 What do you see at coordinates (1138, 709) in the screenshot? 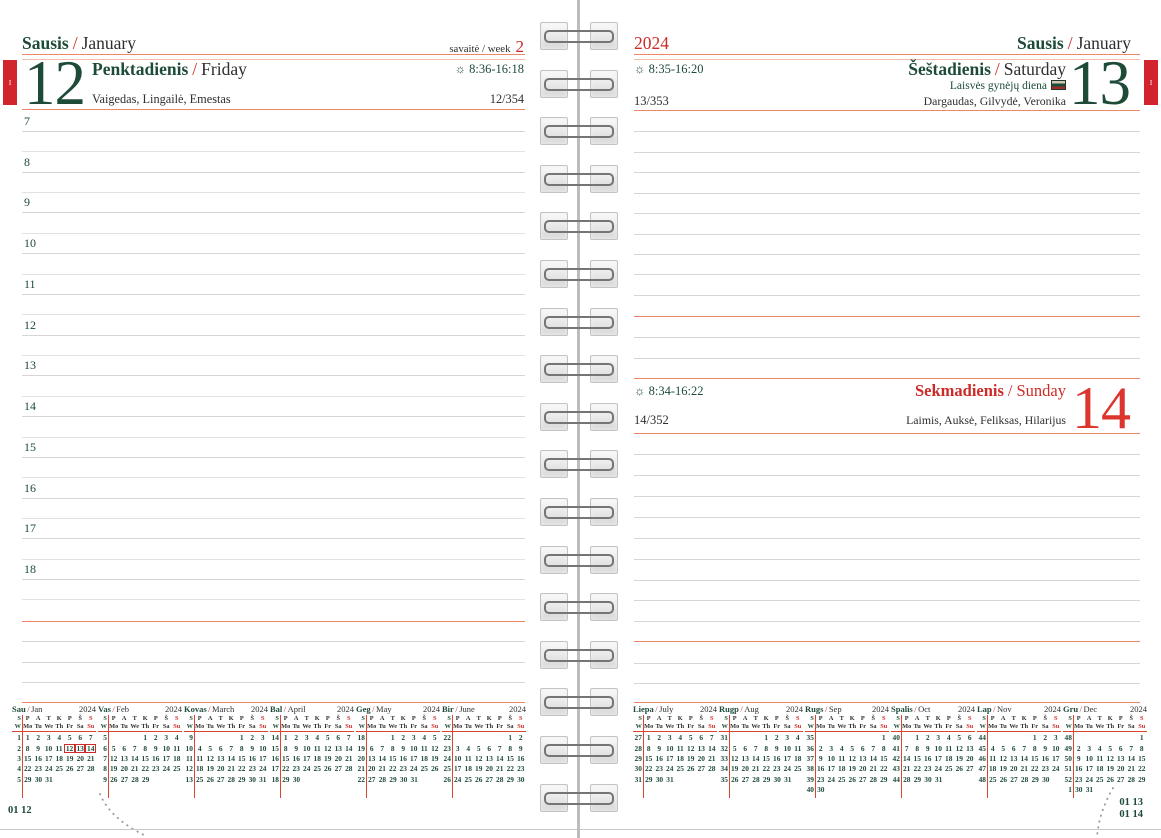
I see `calendar-year: 2024` at bounding box center [1138, 709].